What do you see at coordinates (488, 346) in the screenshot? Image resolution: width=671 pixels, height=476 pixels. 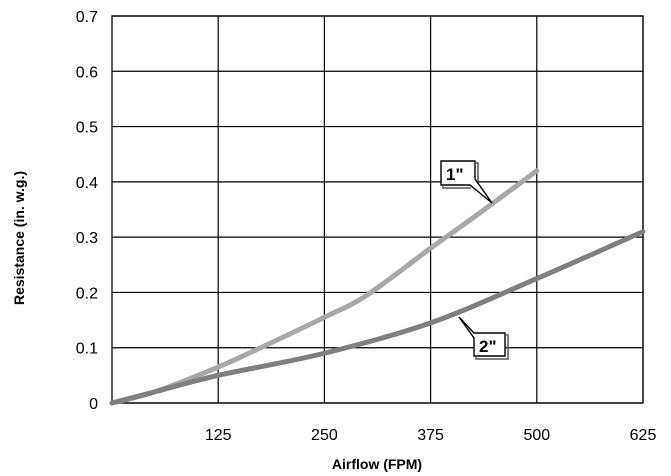 I see `callout-2in-label: 2"` at bounding box center [488, 346].